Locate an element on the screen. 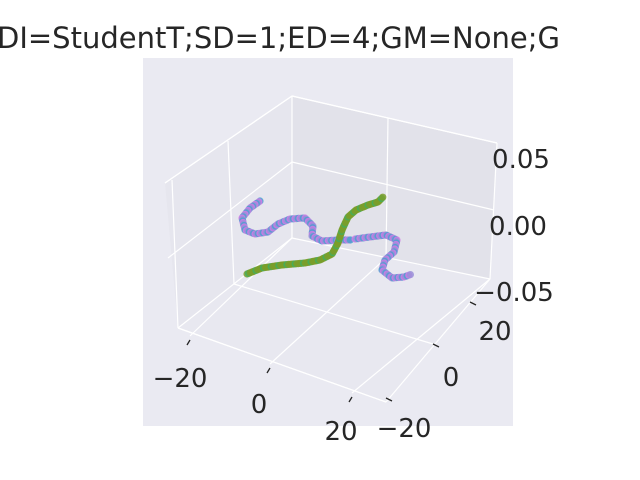  x-tick-label: 0 is located at coordinates (259, 405).